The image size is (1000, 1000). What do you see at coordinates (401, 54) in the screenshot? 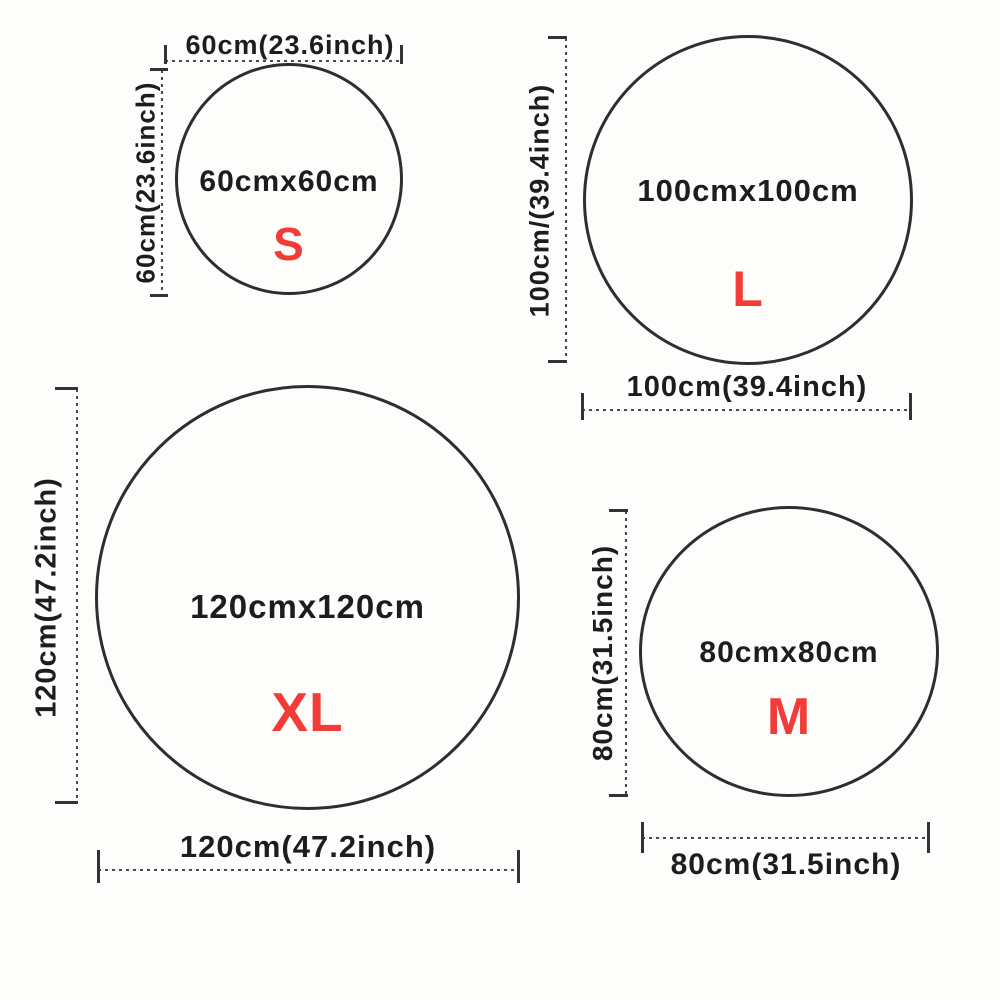
I see `width-tick-right-s` at bounding box center [401, 54].